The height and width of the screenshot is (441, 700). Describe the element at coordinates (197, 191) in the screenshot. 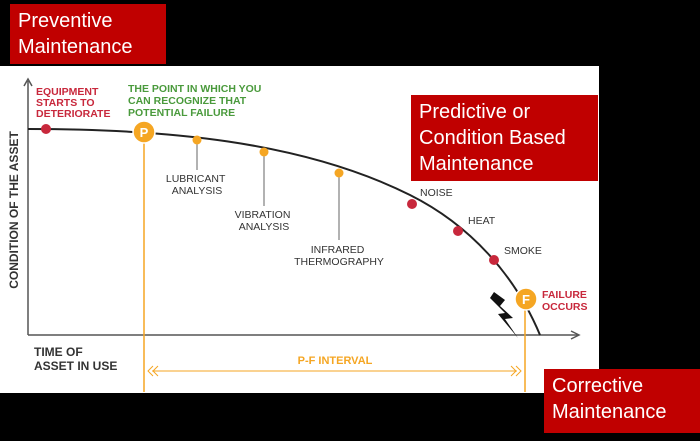

I see `lubricant-line-2: ANALYSIS` at that location.